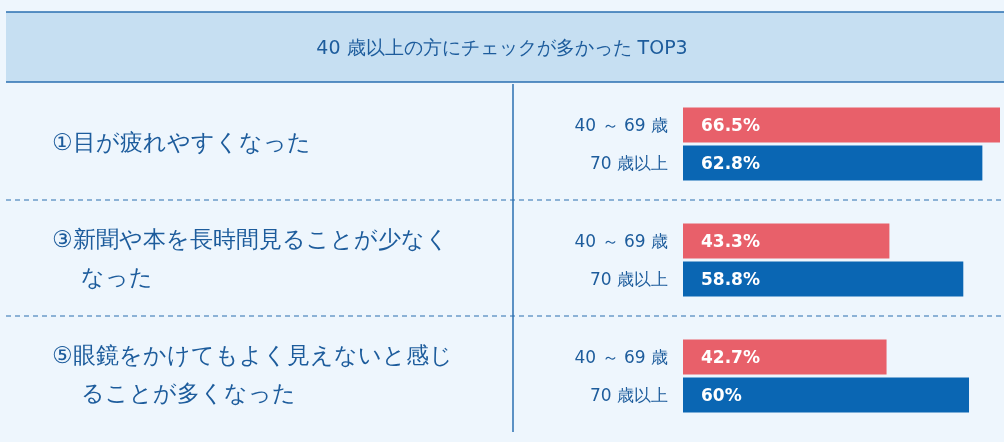 This screenshot has width=1004, height=442. What do you see at coordinates (721, 395) in the screenshot?
I see `data-label: 60%` at bounding box center [721, 395].